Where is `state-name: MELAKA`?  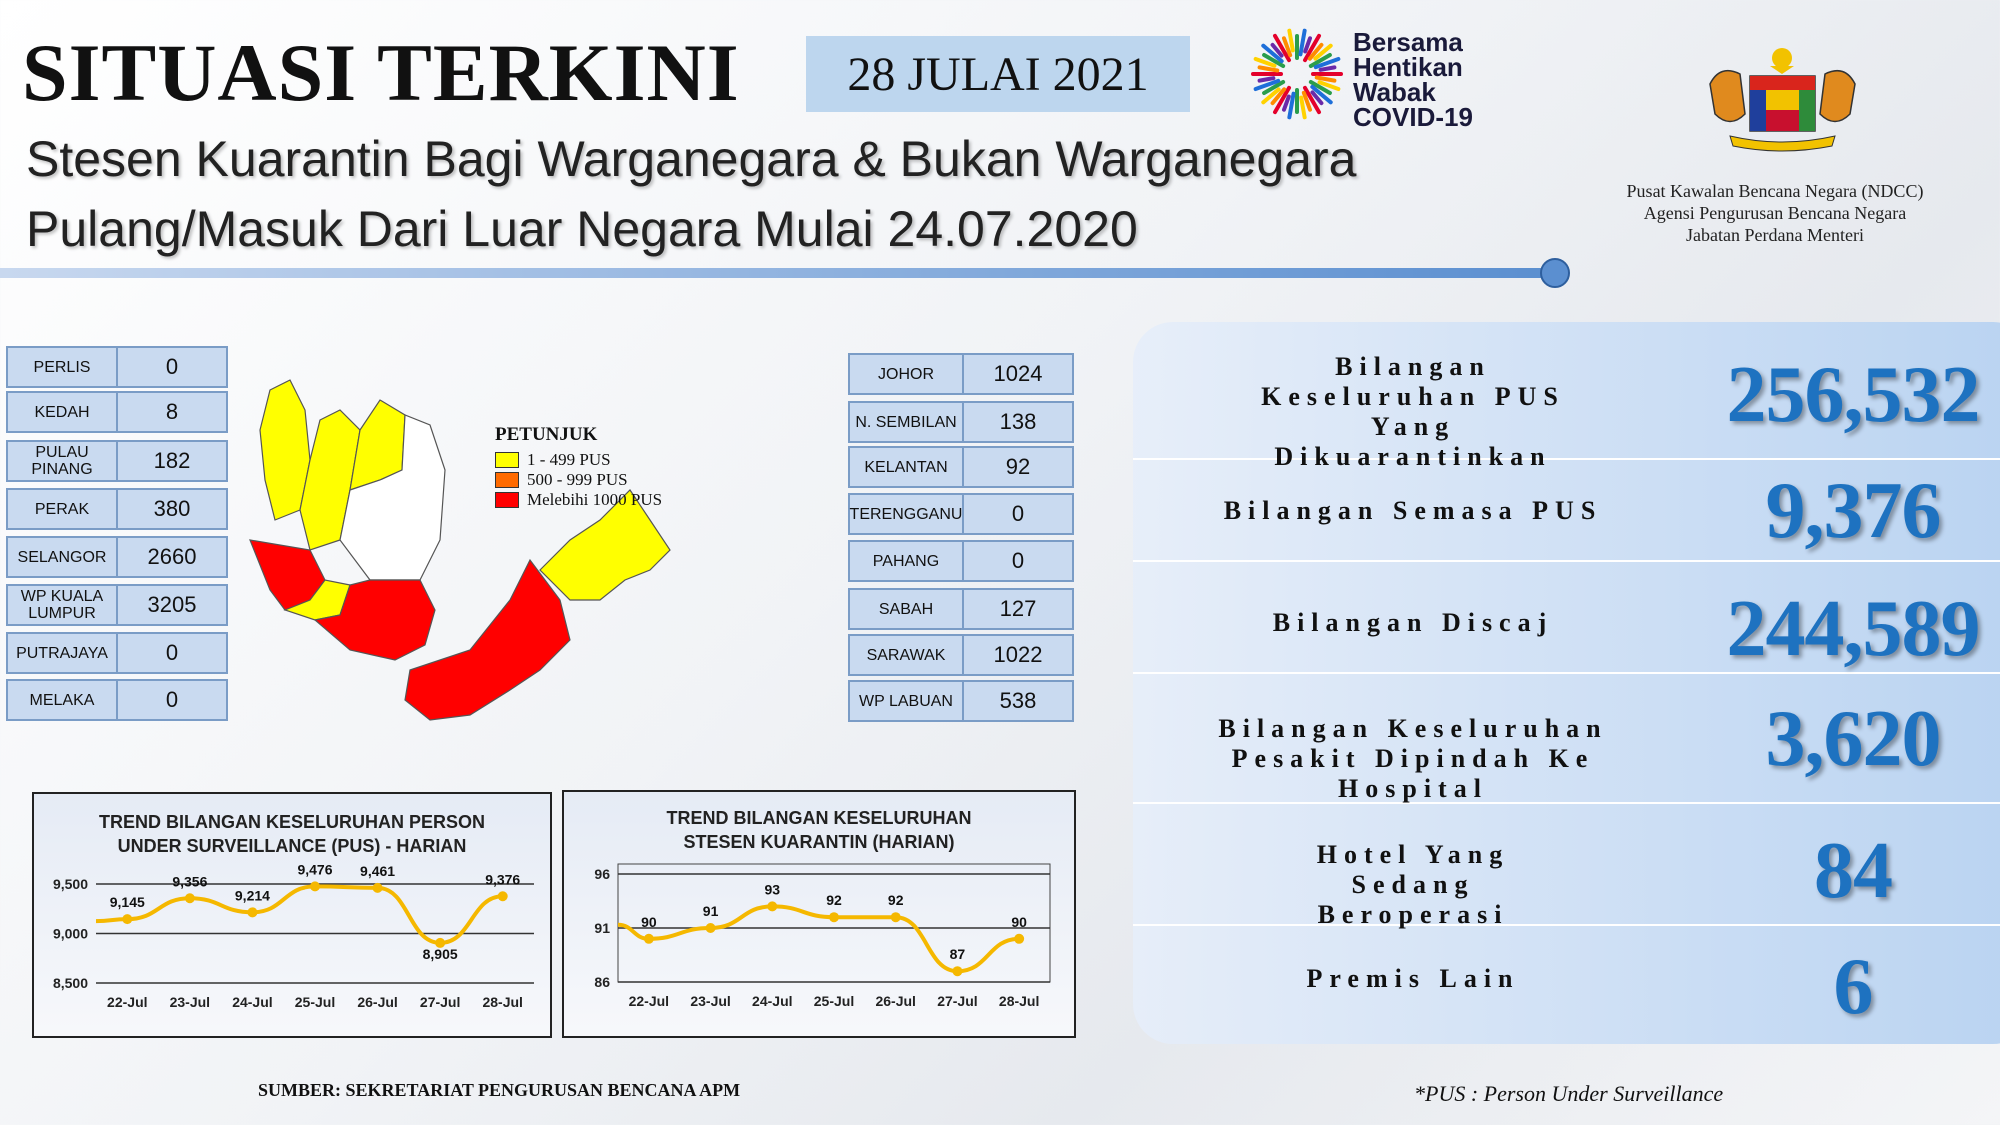
state-name: MELAKA is located at coordinates (63, 700).